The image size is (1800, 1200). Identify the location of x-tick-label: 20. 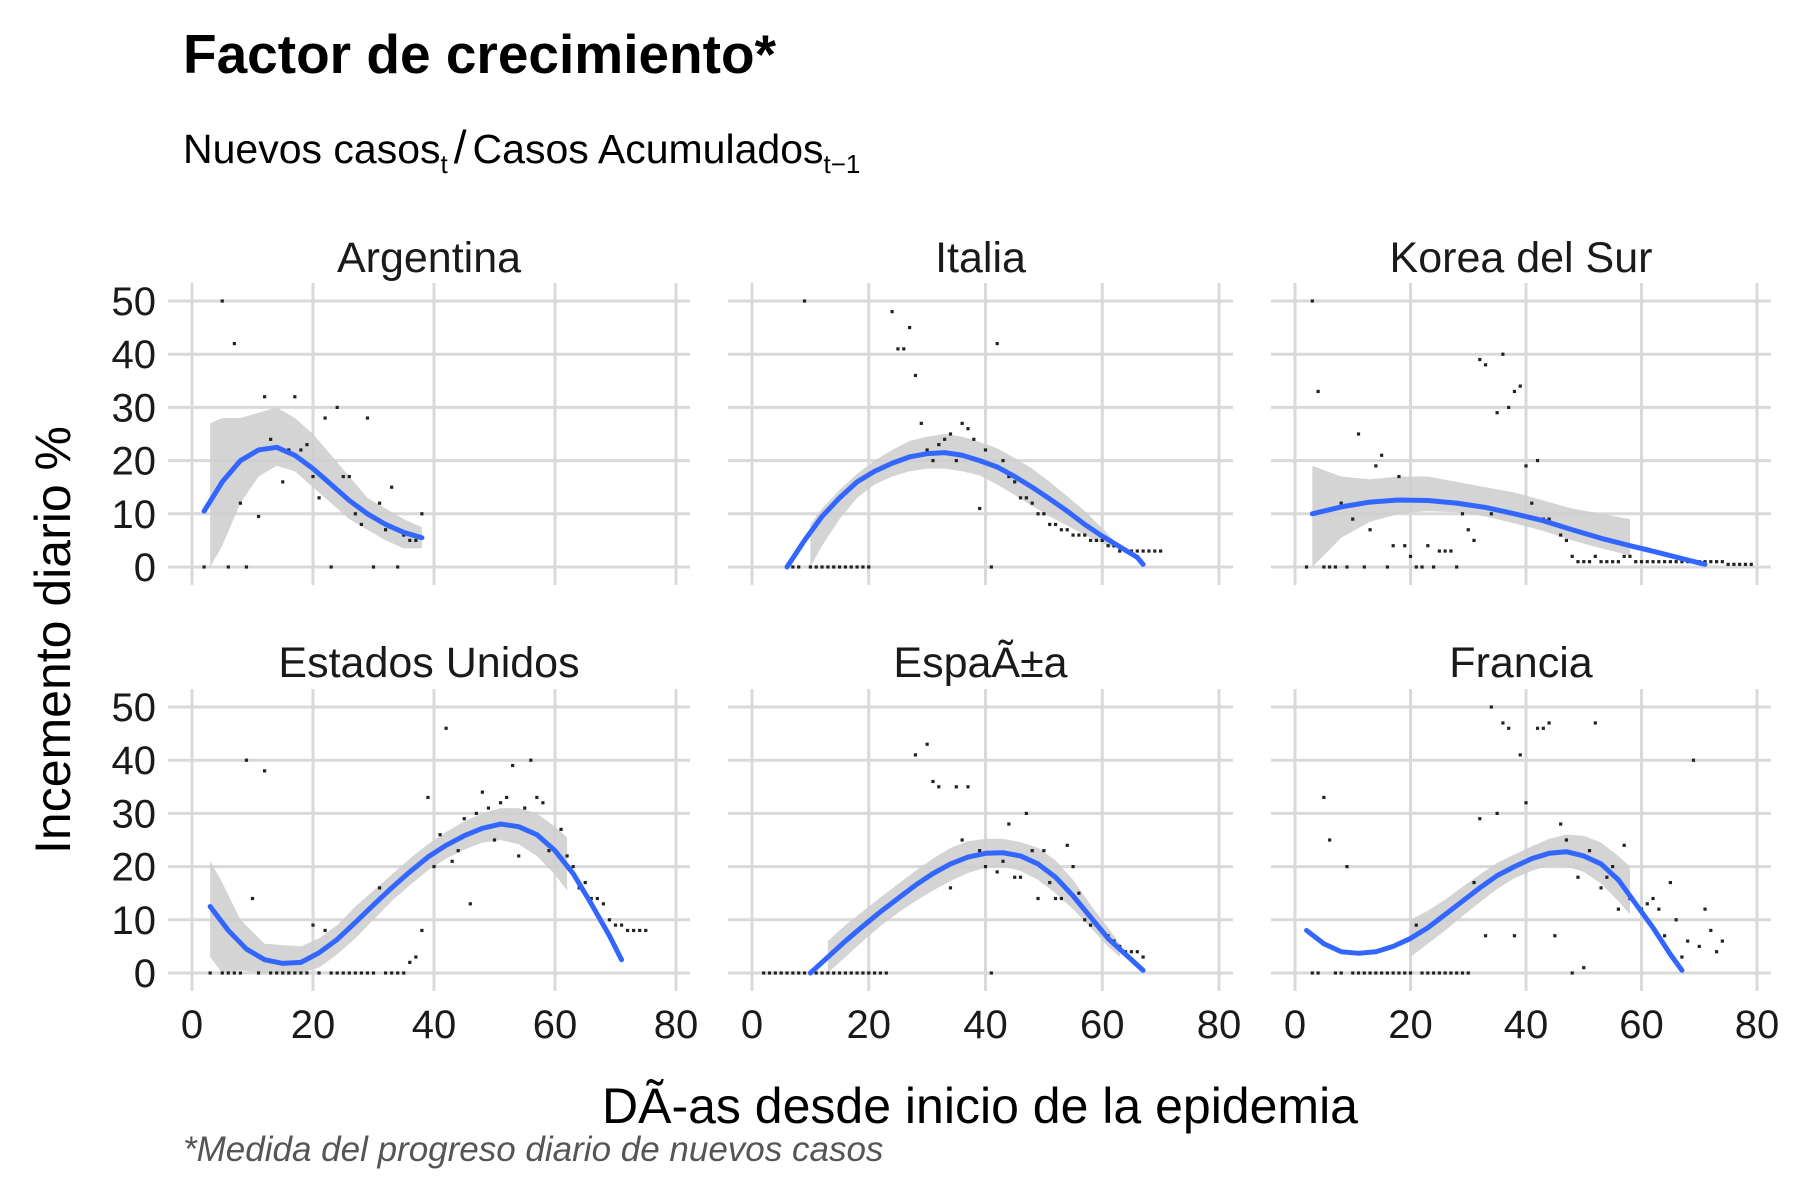
(1410, 1025).